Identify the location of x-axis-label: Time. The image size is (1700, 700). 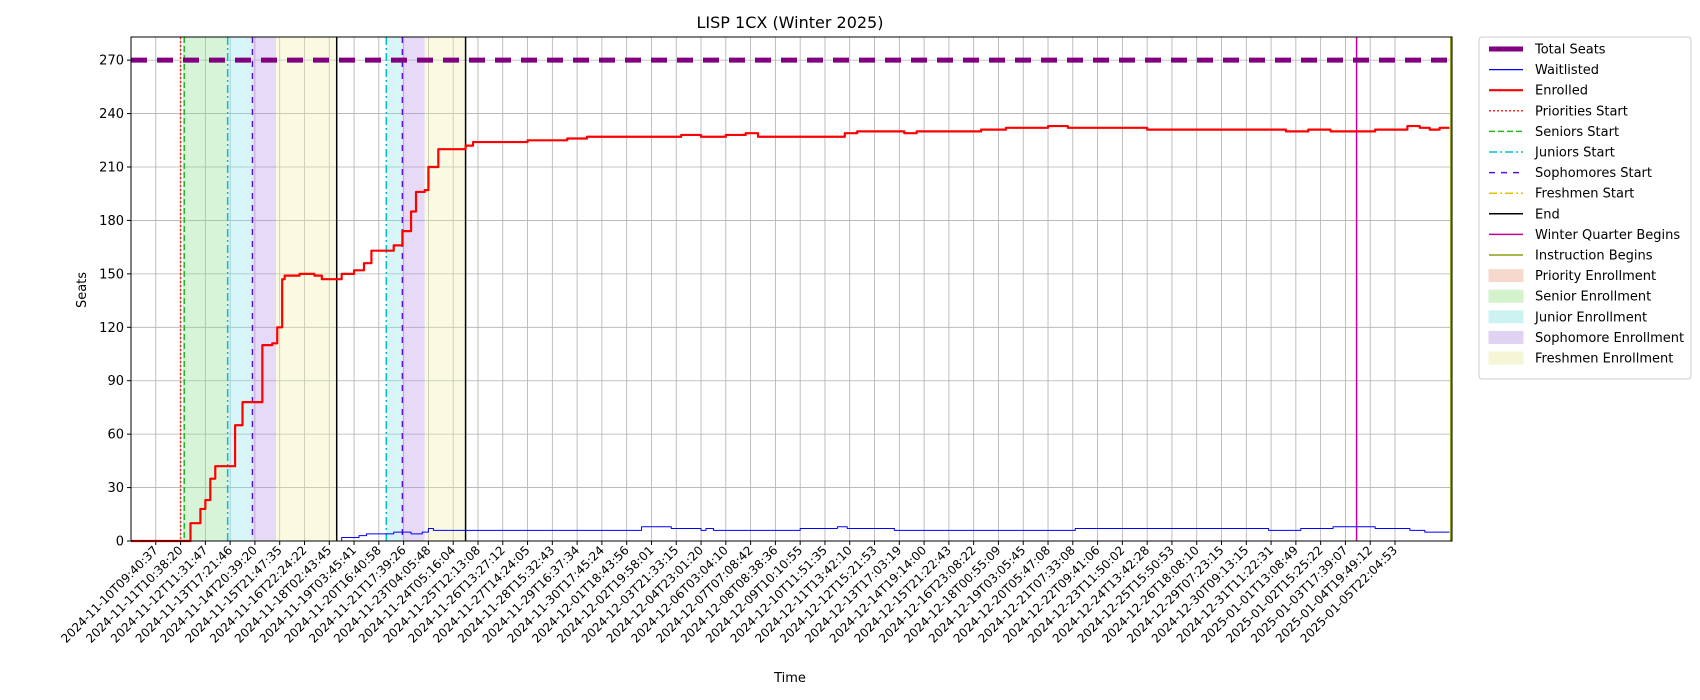
(789, 678).